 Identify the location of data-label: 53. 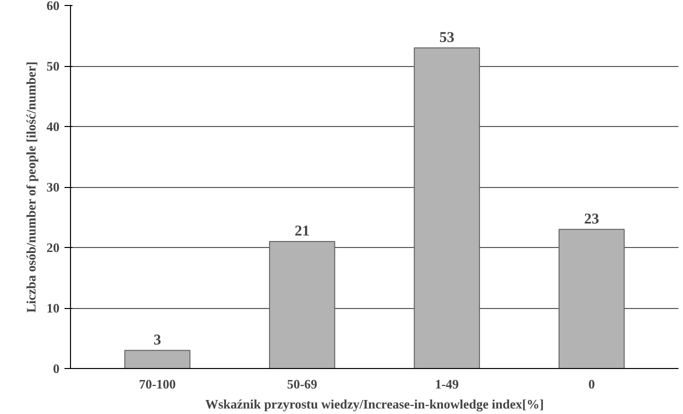
(446, 38).